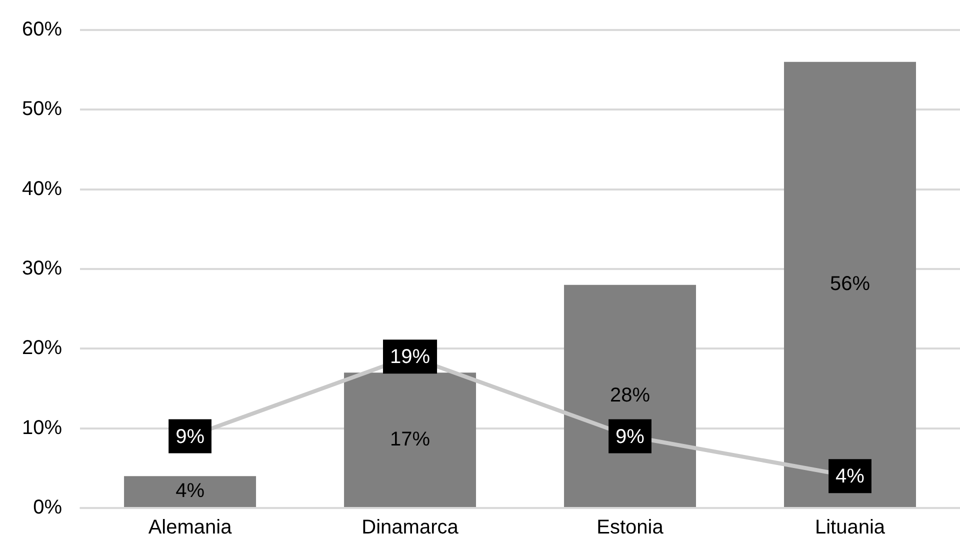 Image resolution: width=960 pixels, height=548 pixels. What do you see at coordinates (850, 527) in the screenshot?
I see `x-tick-label: Lituania` at bounding box center [850, 527].